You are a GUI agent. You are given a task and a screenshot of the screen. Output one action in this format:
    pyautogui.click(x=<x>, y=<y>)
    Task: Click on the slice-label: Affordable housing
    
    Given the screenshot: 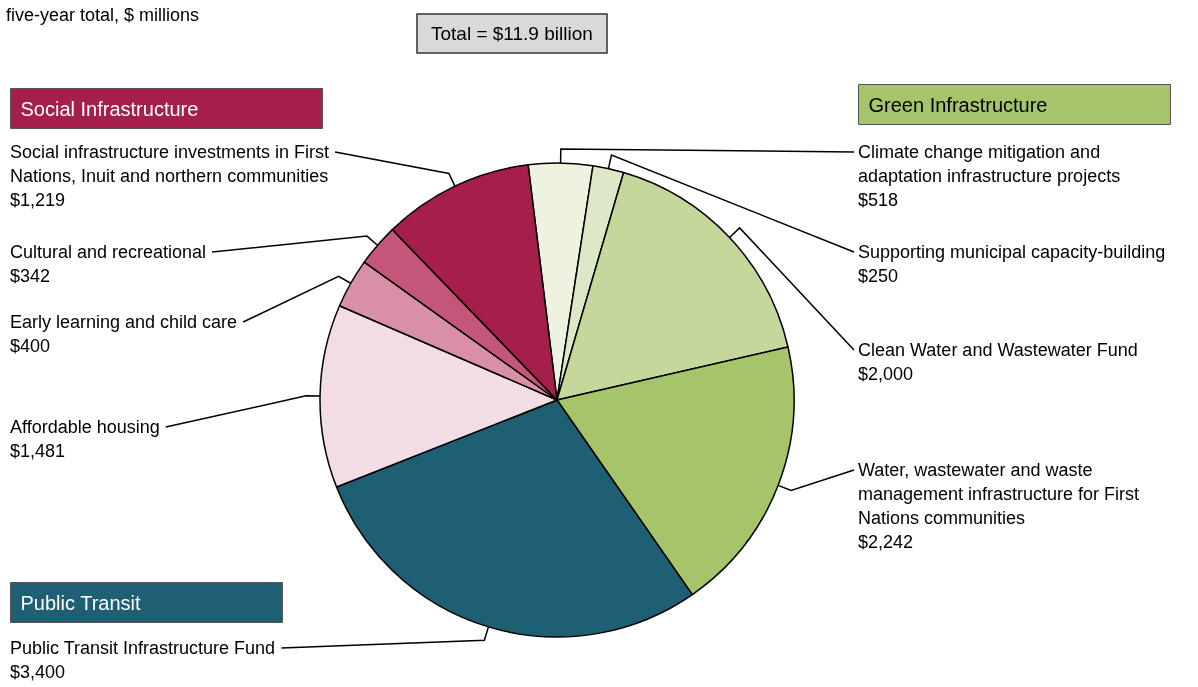 What is the action you would take?
    pyautogui.click(x=85, y=427)
    